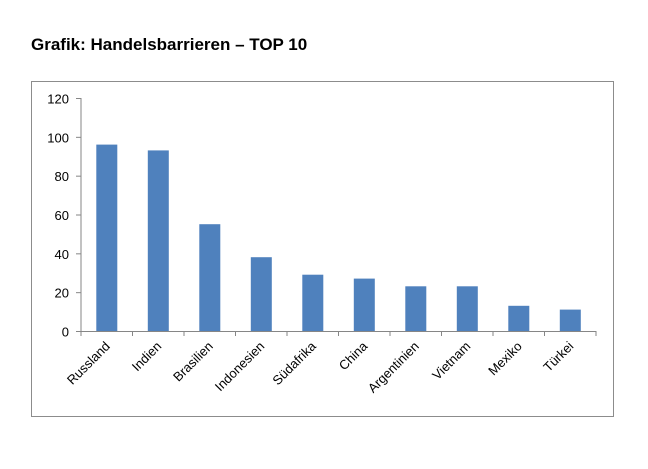 The image size is (648, 469). I want to click on category-label: Indien, so click(147, 357).